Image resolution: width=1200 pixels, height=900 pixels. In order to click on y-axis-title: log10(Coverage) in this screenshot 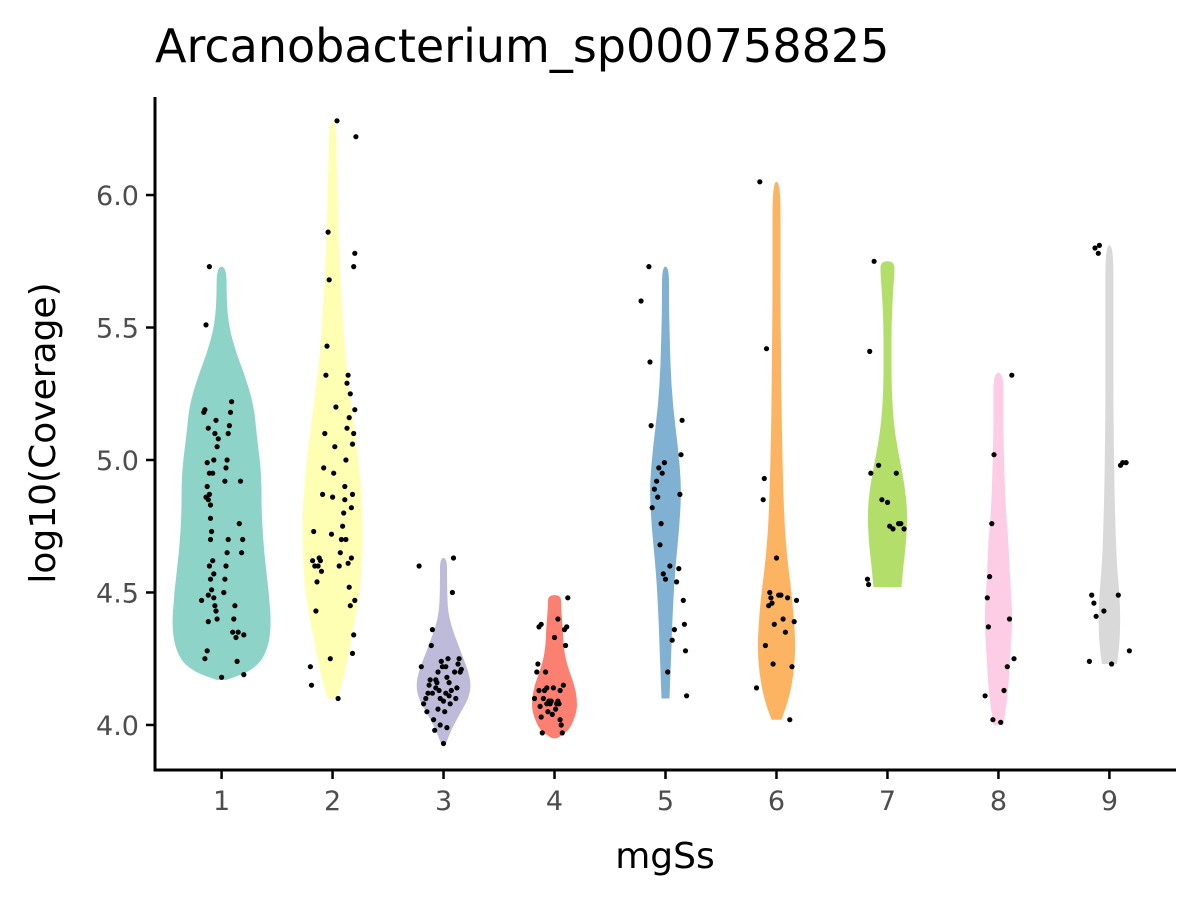, I will do `click(43, 432)`.